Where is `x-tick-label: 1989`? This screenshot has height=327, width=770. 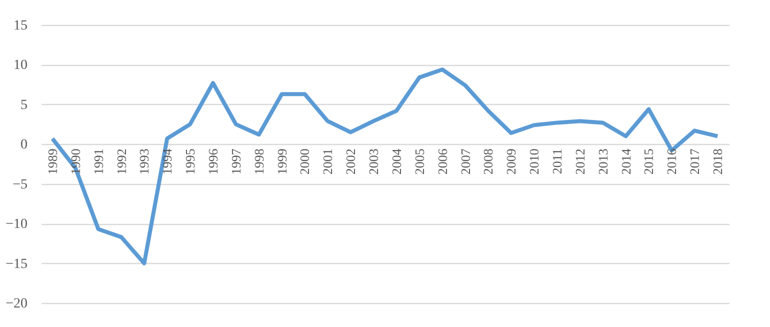 x-tick-label: 1989 is located at coordinates (52, 161).